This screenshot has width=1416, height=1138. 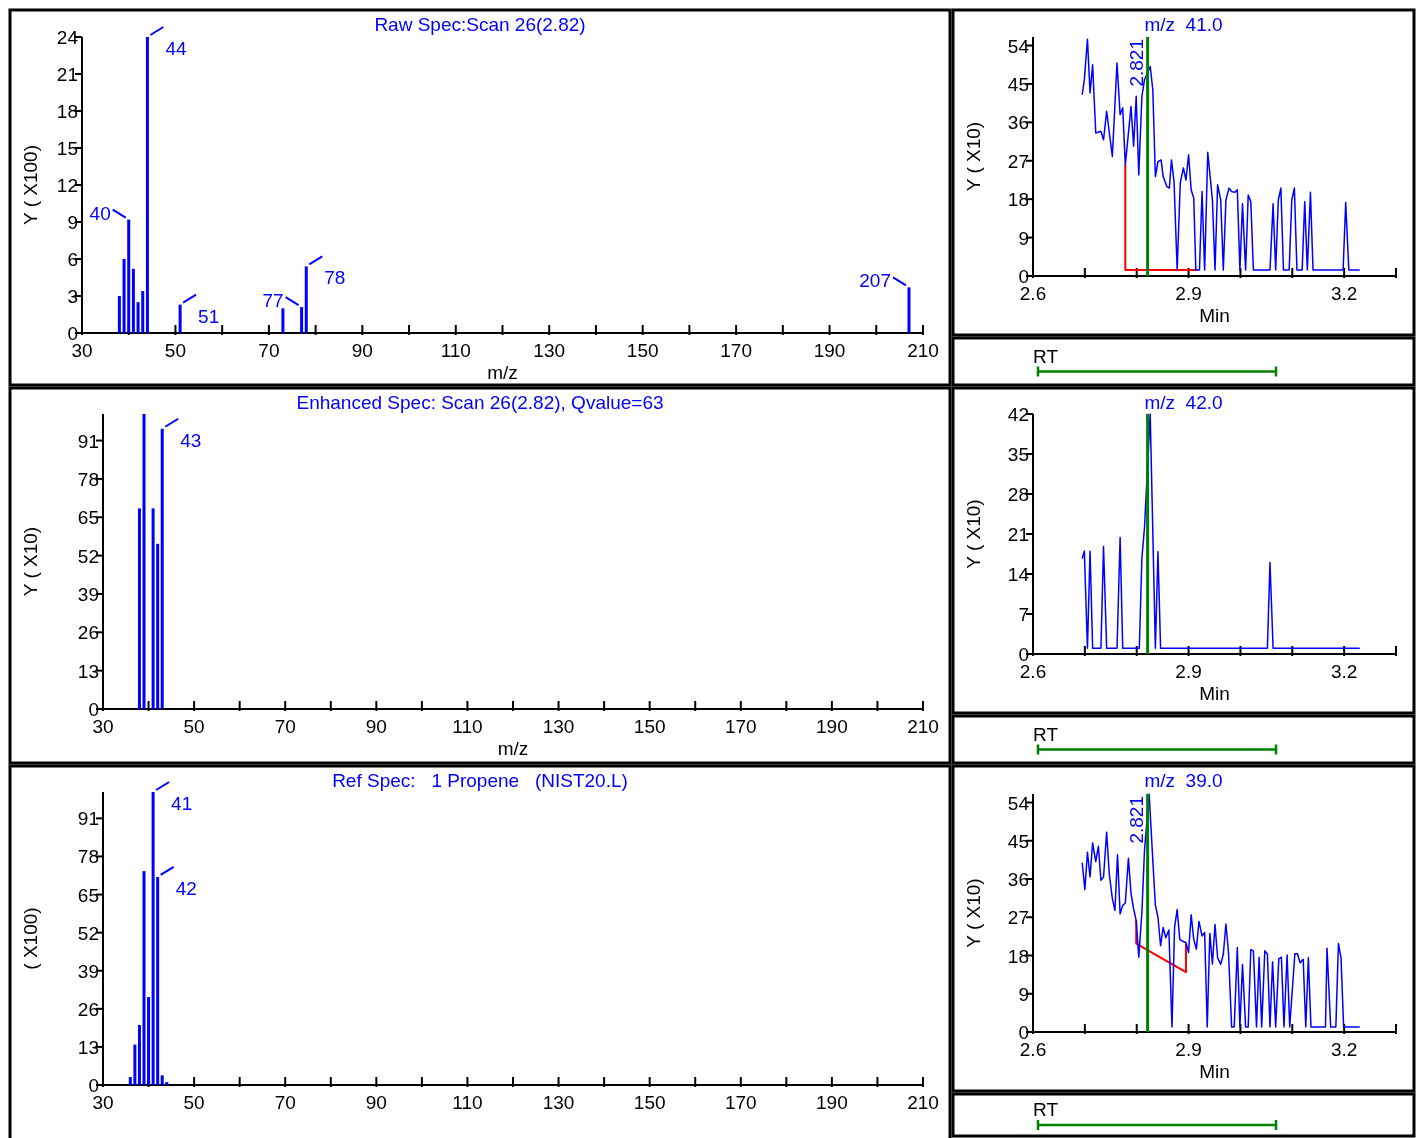 What do you see at coordinates (1023, 614) in the screenshot?
I see `y-tick-label: 7` at bounding box center [1023, 614].